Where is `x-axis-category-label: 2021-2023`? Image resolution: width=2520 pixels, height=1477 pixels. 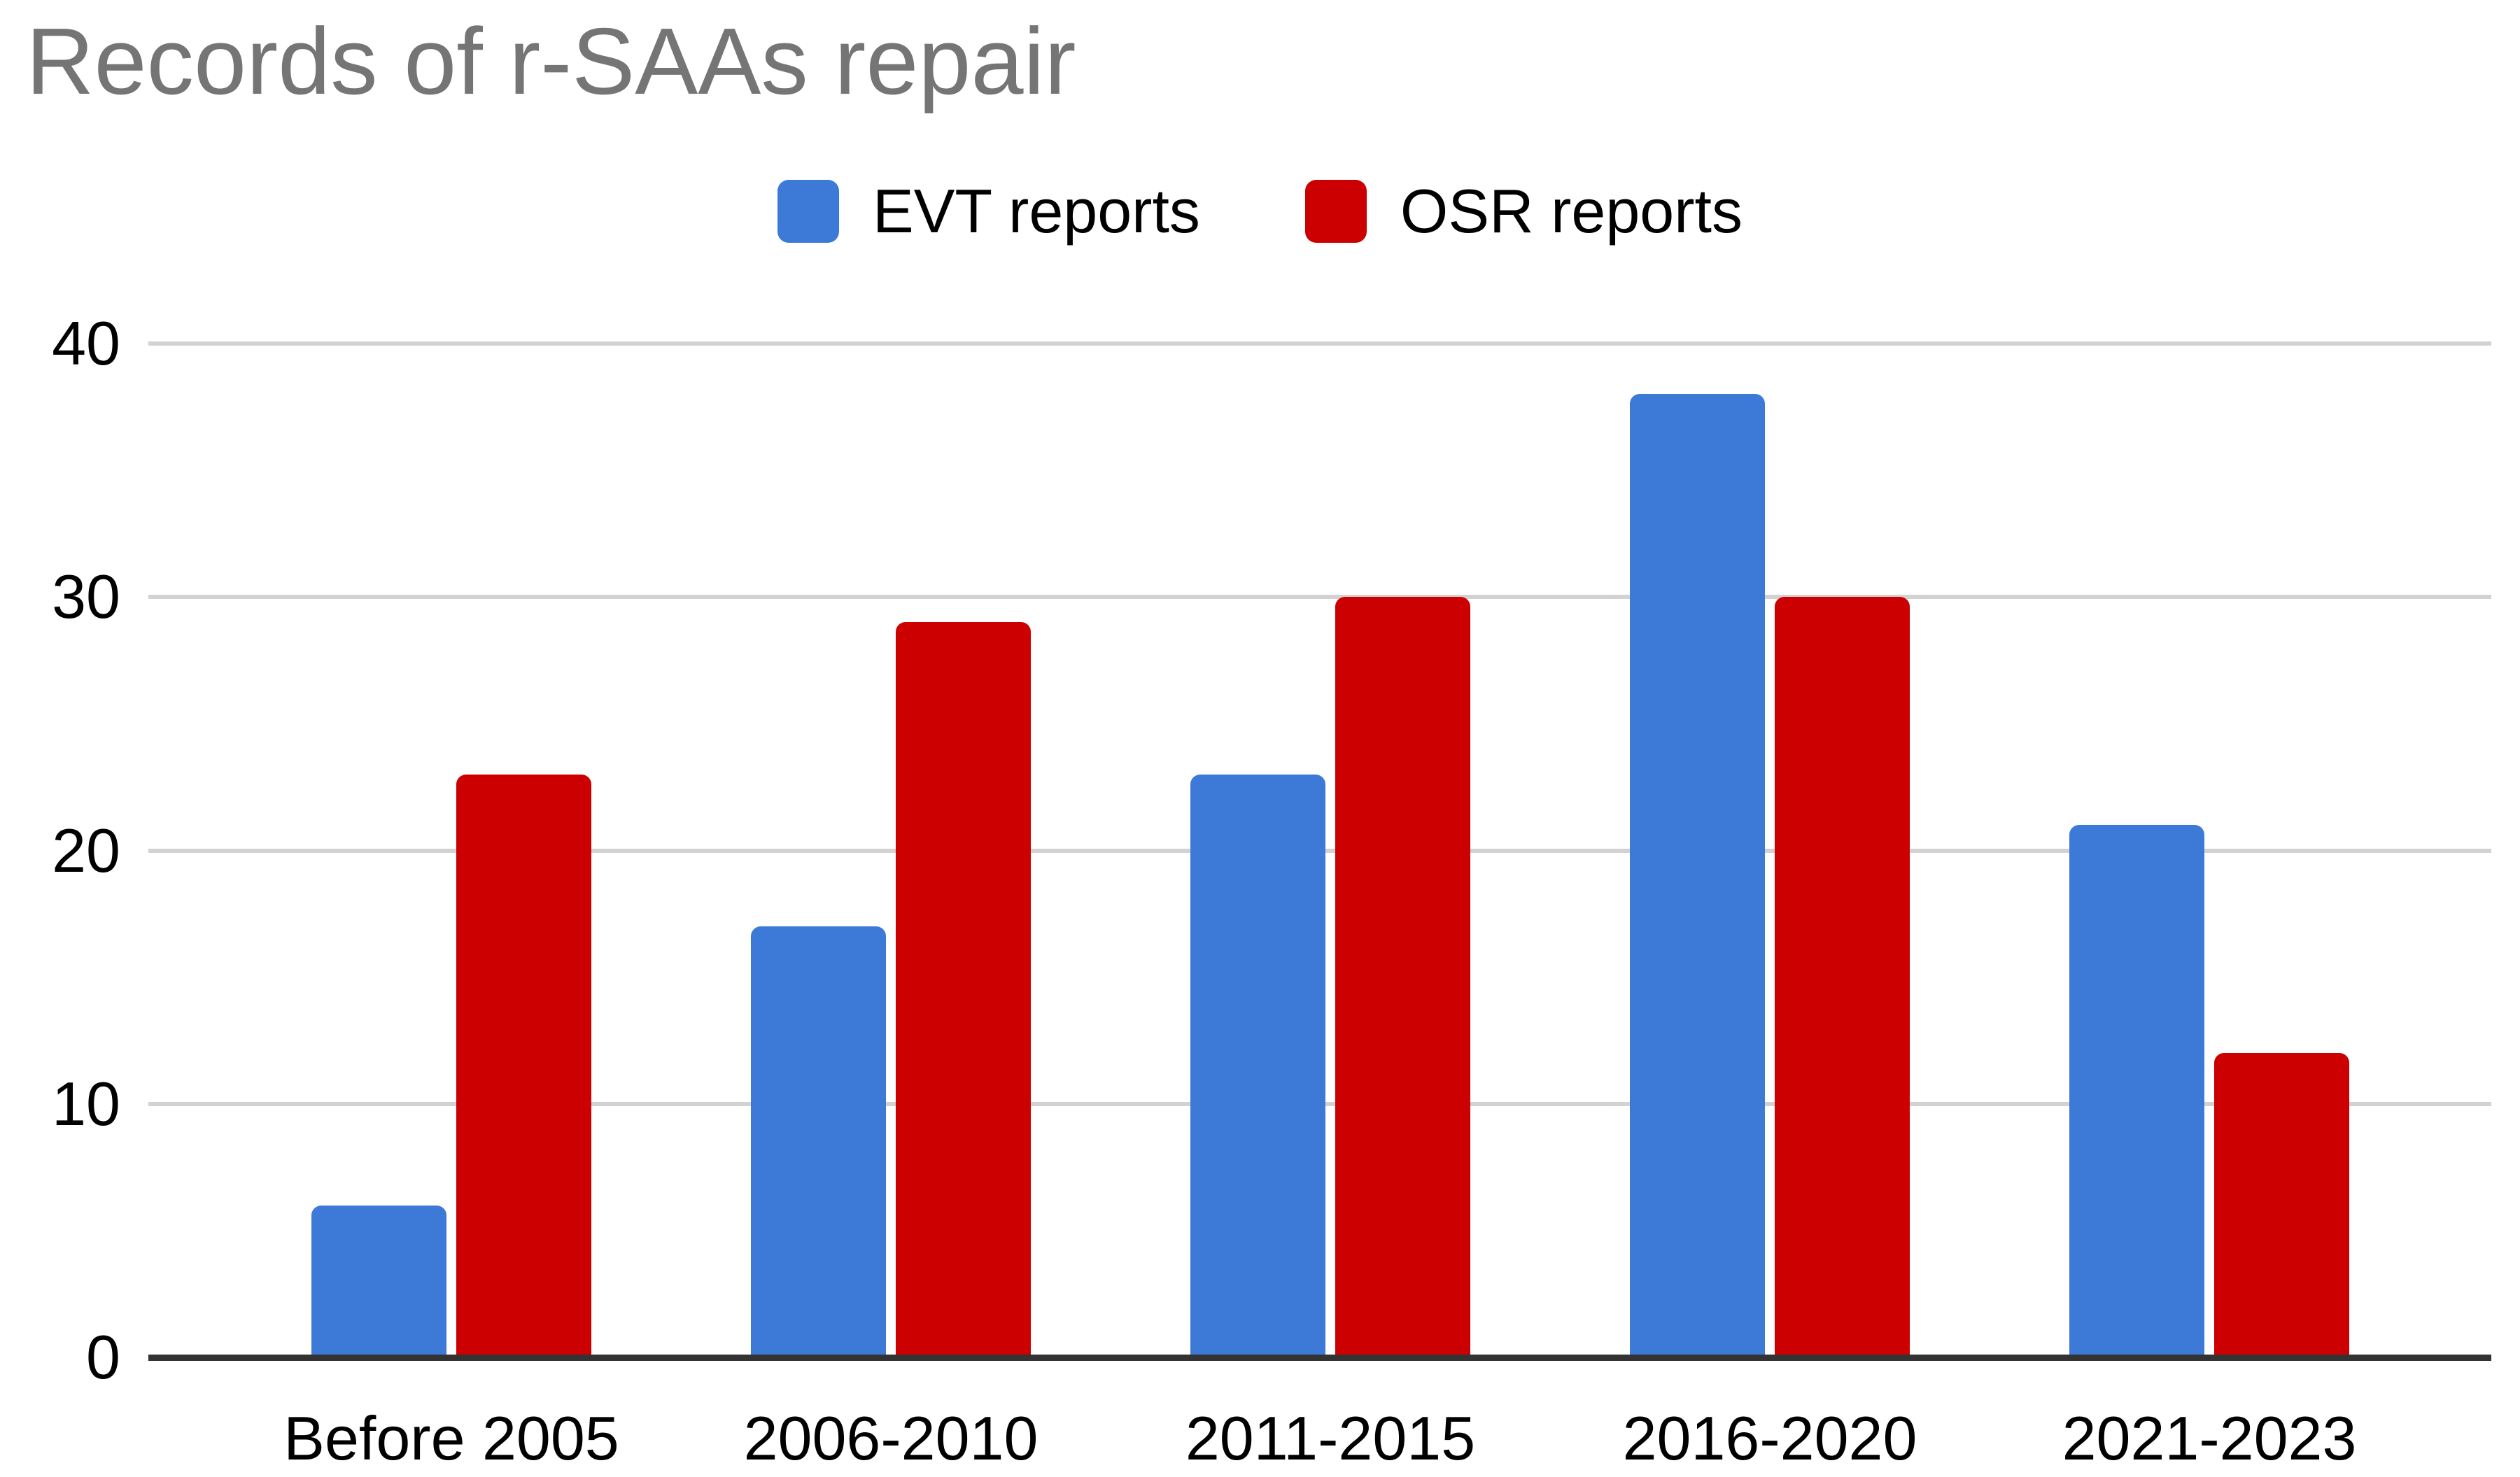 x-axis-category-label: 2021-2023 is located at coordinates (2209, 1439).